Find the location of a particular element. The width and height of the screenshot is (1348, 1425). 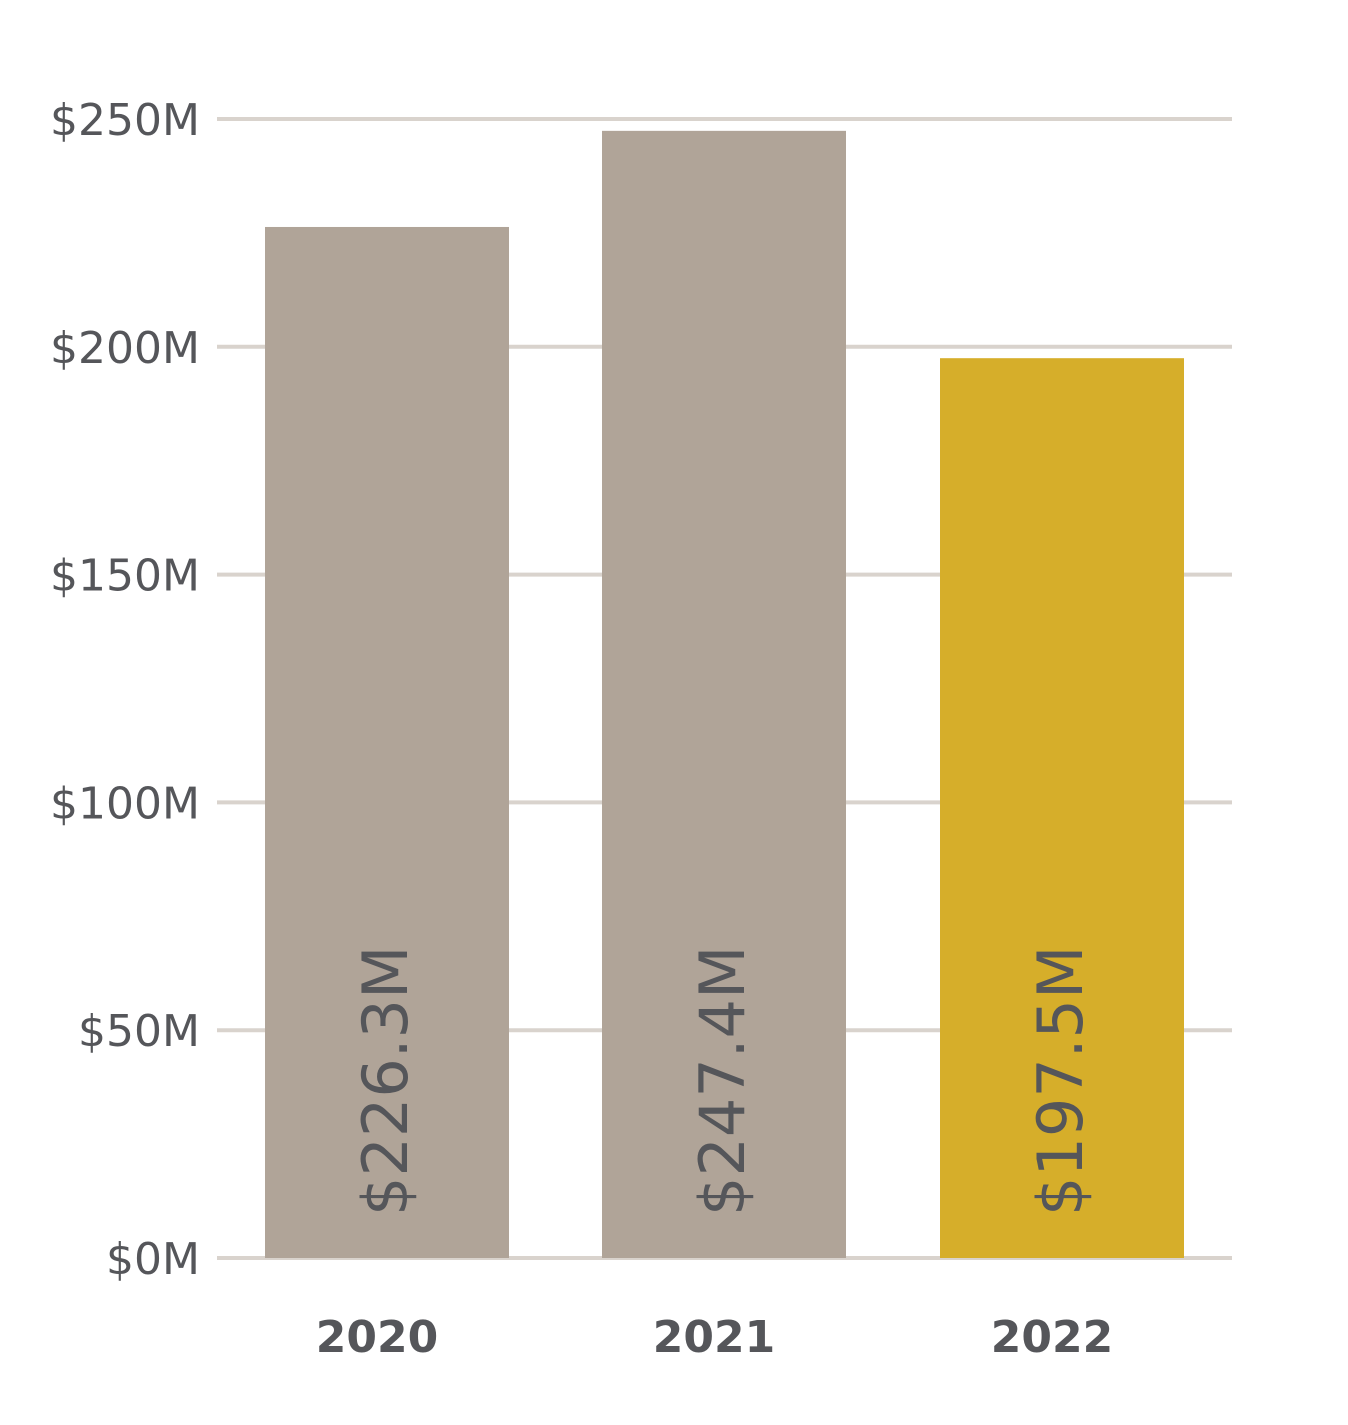

data-labels: $226.3M $247.4M $197.5M is located at coordinates (723, 1081).